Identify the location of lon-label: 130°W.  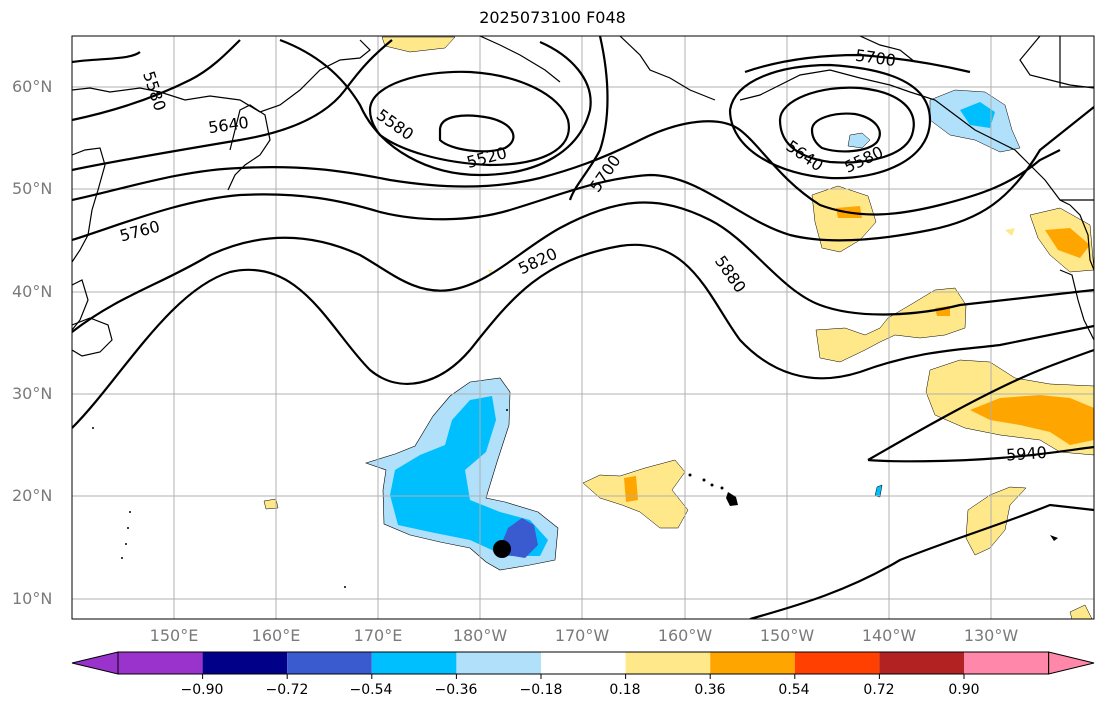
(991, 635).